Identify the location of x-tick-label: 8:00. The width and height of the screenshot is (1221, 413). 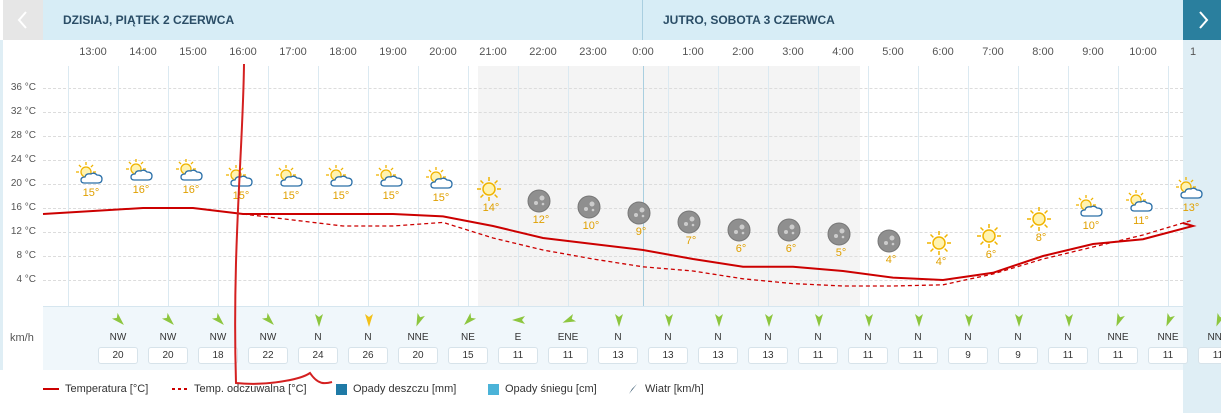
(1043, 52).